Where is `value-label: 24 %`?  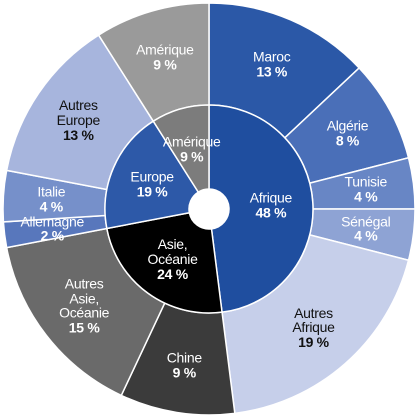 value-label: 24 % is located at coordinates (172, 273).